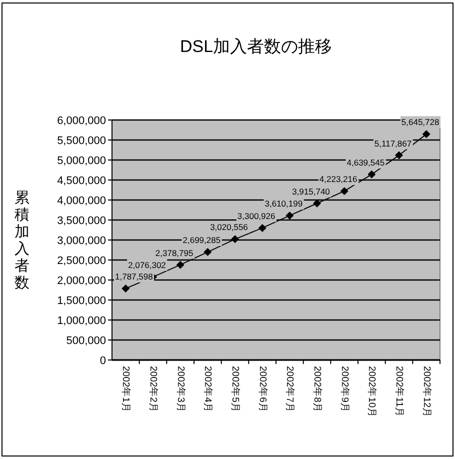  I want to click on data-label: 4,223,216, so click(338, 179).